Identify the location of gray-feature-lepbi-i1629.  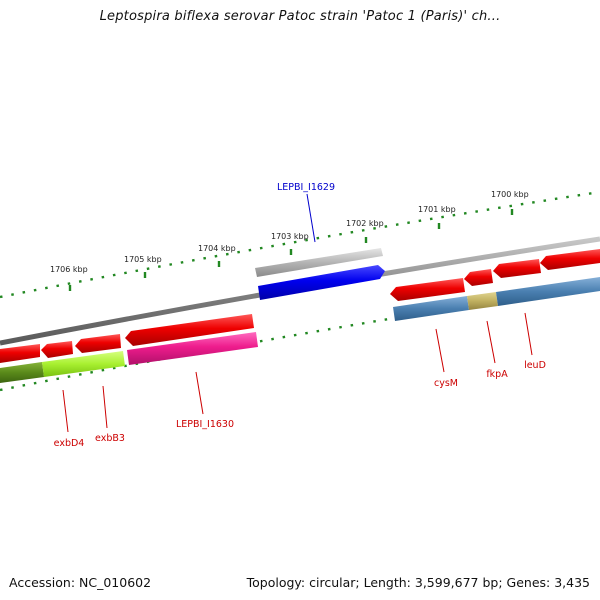
(319, 262).